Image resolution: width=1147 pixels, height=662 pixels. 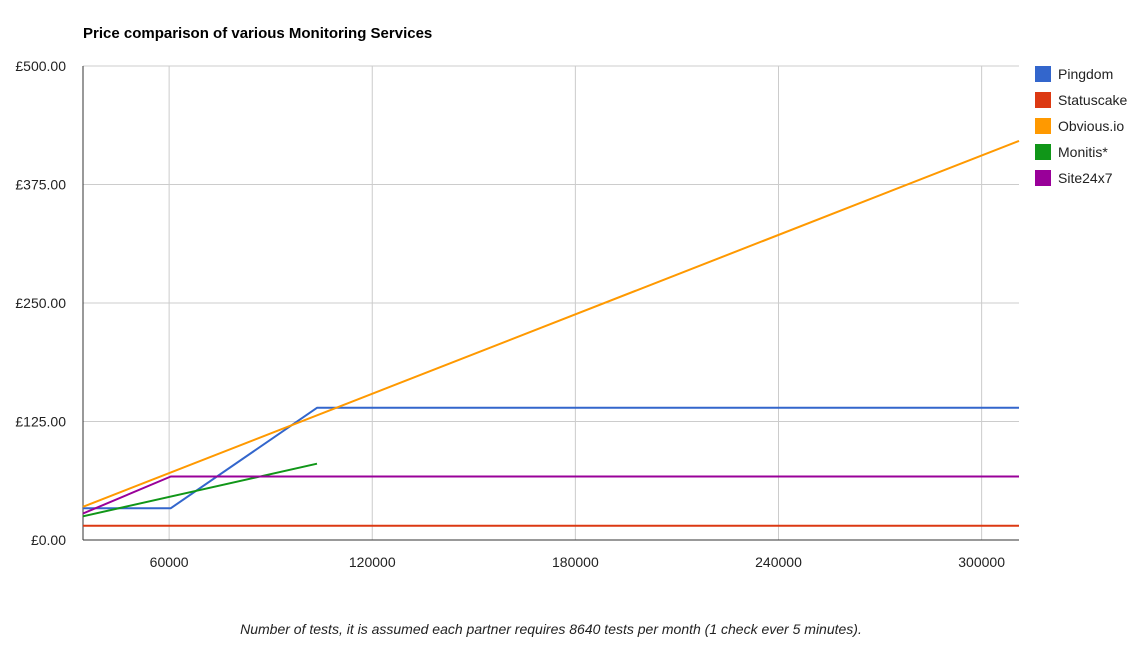 I want to click on y-tick-label: £250.00, so click(x=40, y=303).